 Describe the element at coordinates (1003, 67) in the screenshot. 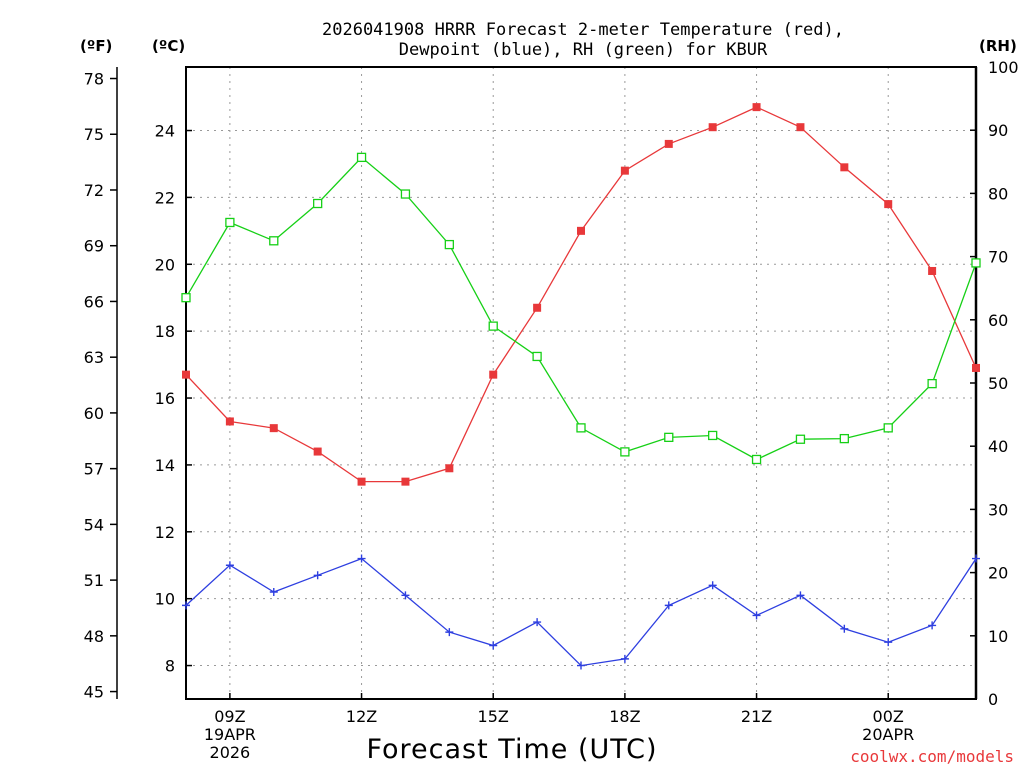

I see `rh-tick-label: 100` at that location.